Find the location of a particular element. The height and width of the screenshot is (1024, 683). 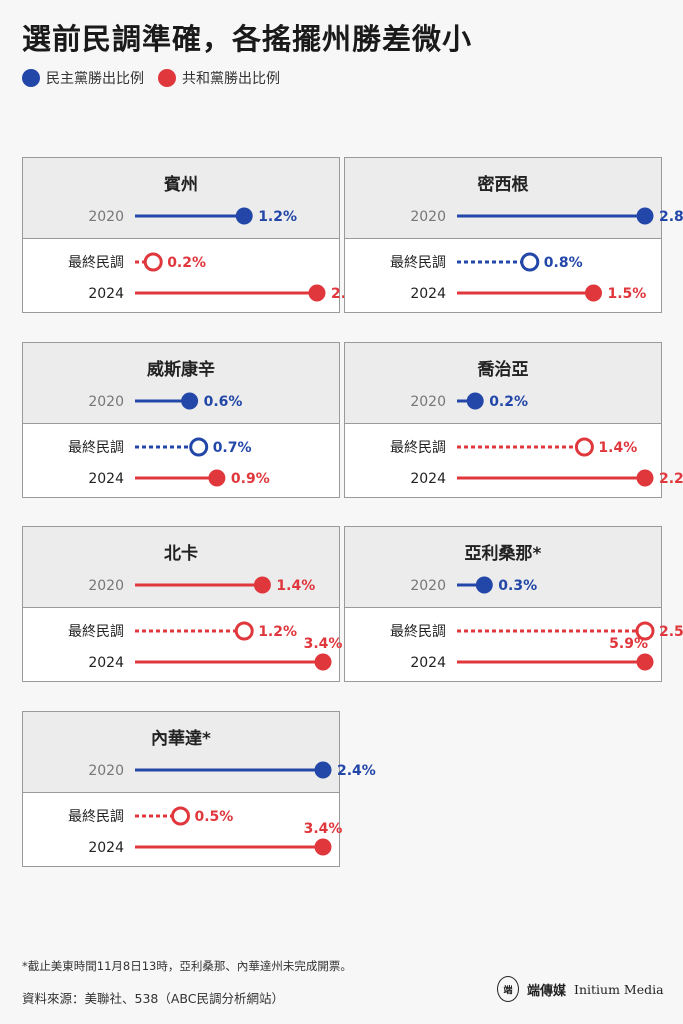

panel-header: 密西根 is located at coordinates (503, 198).